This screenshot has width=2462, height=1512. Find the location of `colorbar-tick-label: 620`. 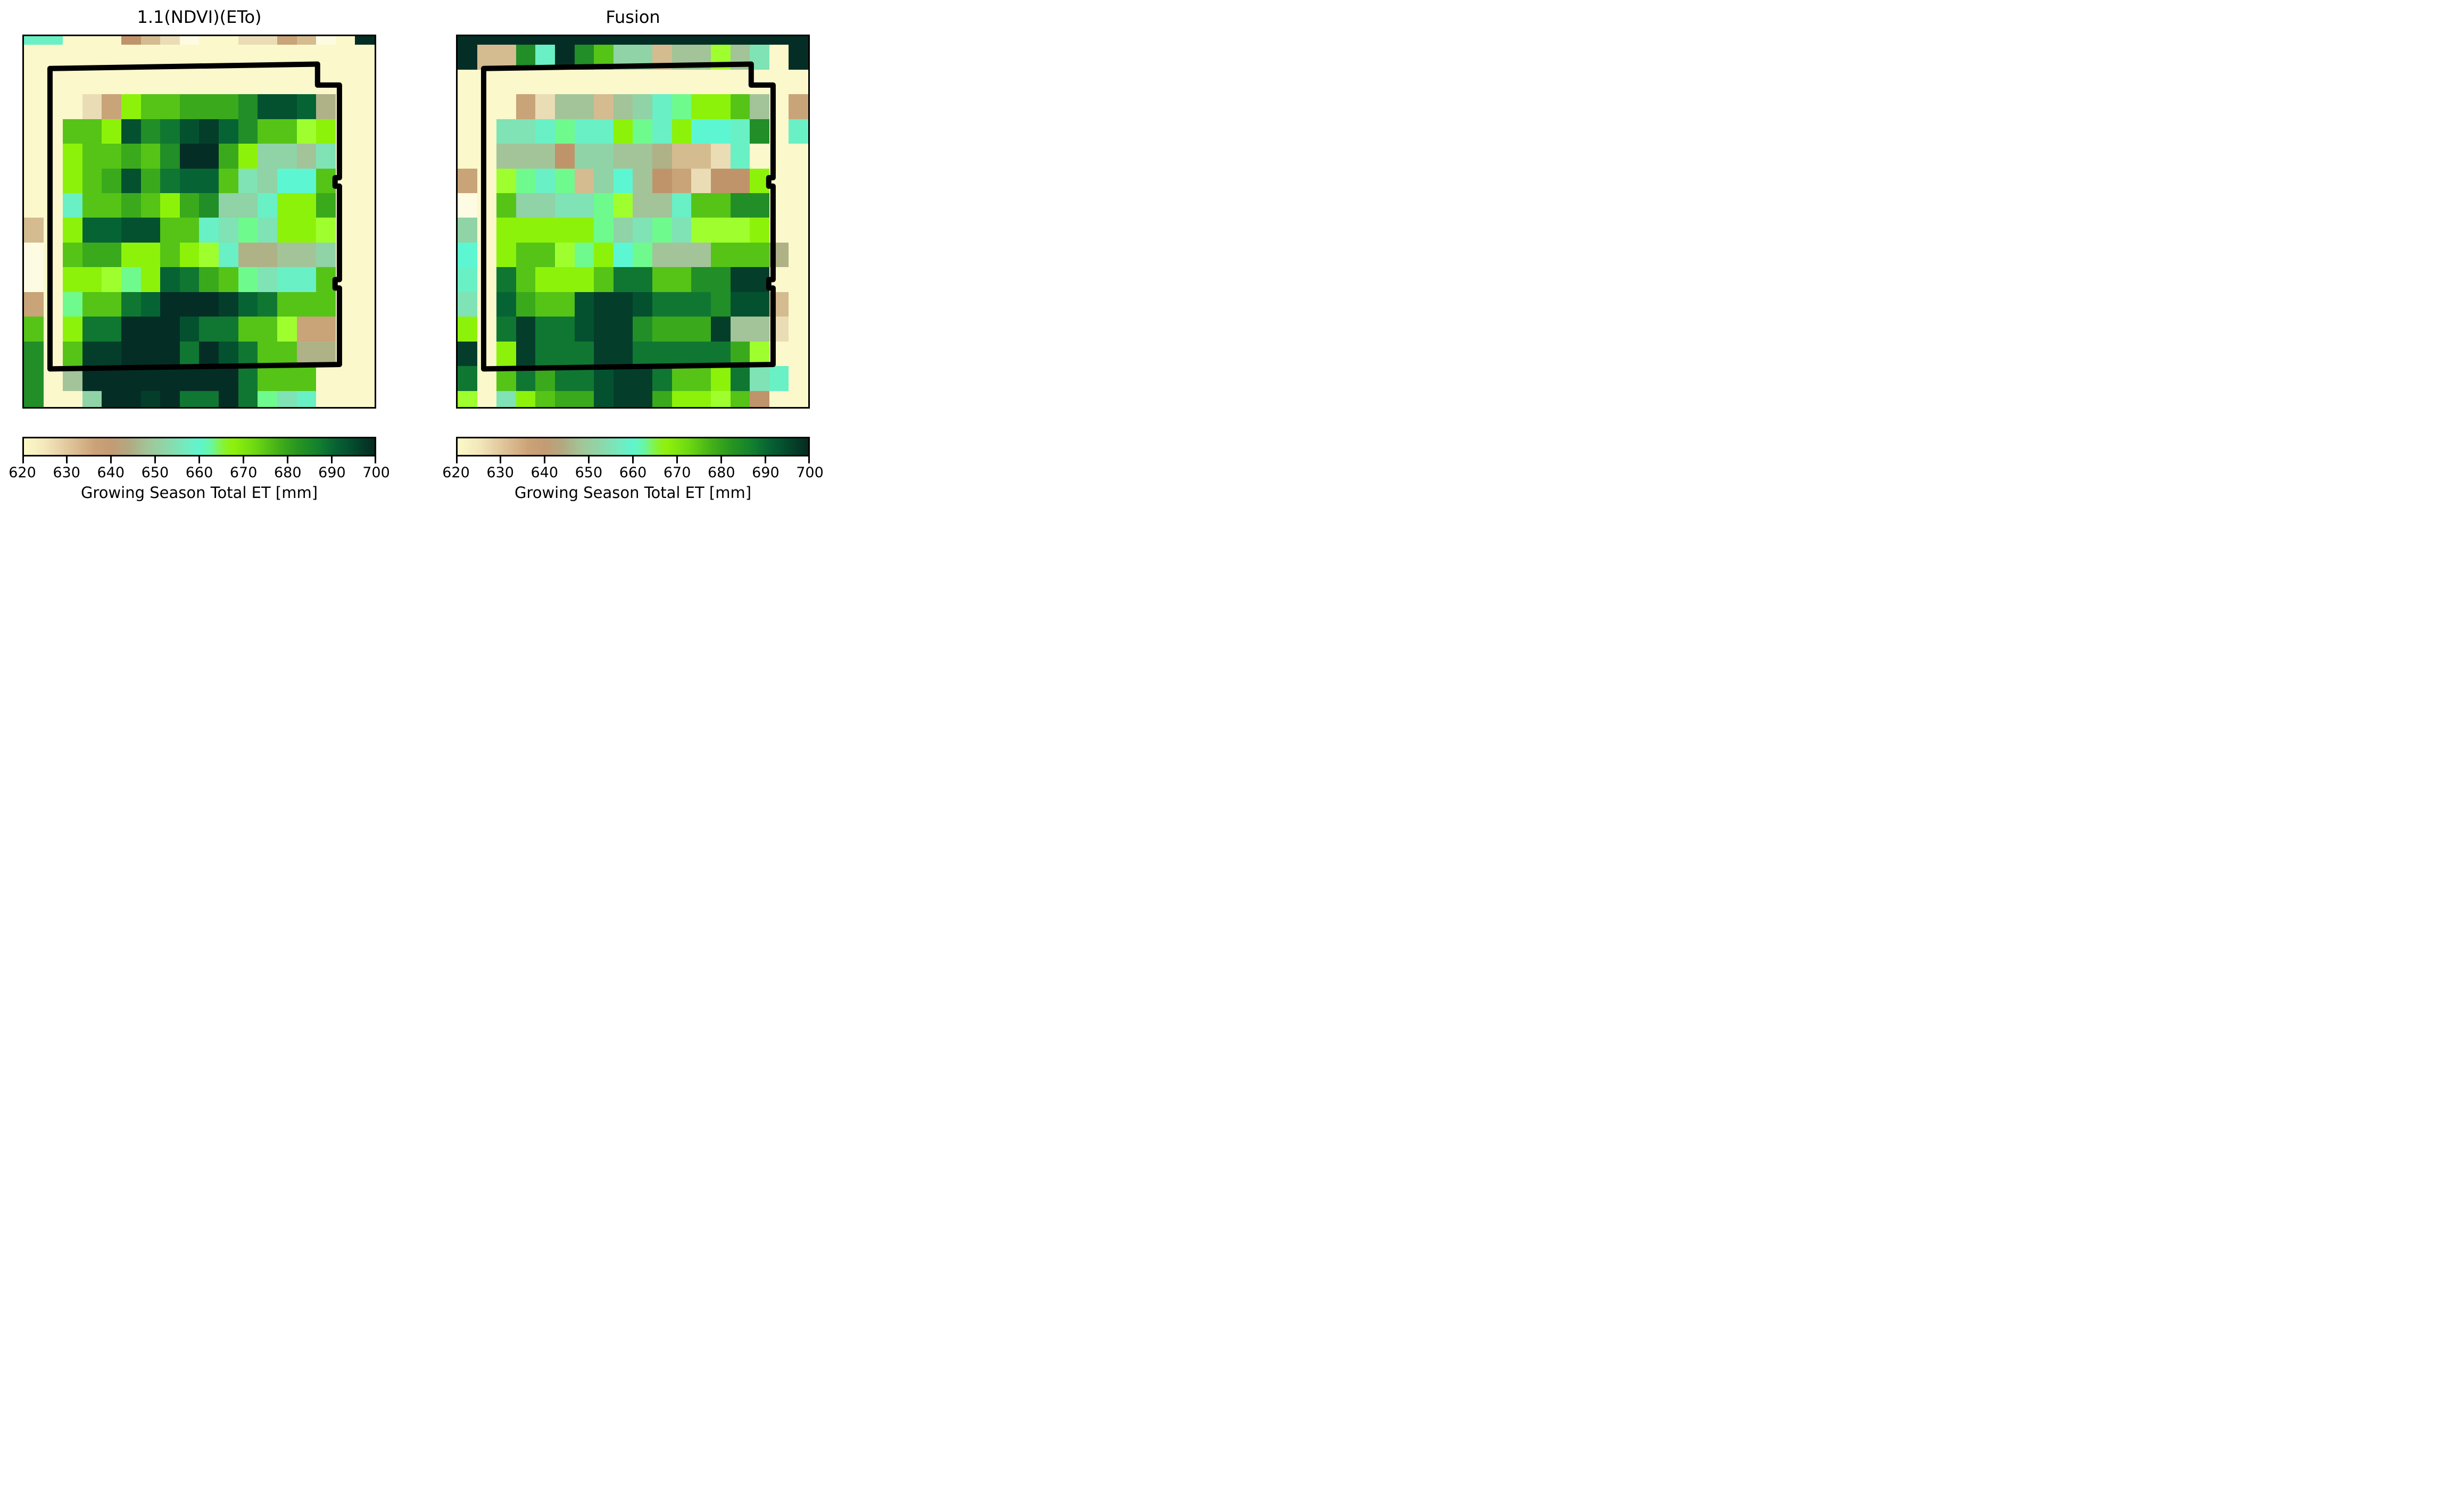

colorbar-tick-label: 620 is located at coordinates (456, 472).